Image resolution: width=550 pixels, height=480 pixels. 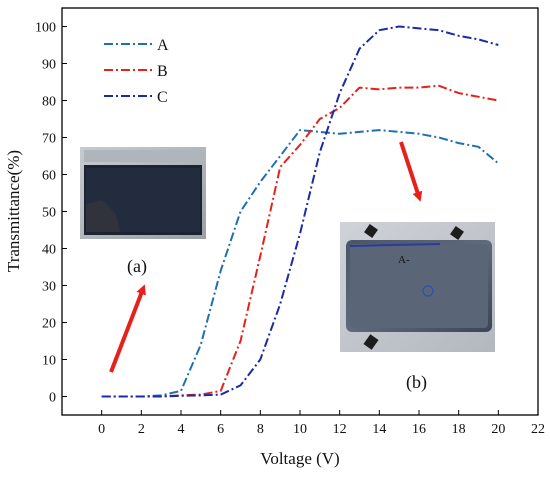 I want to click on legend-item-c: C, so click(x=136, y=97).